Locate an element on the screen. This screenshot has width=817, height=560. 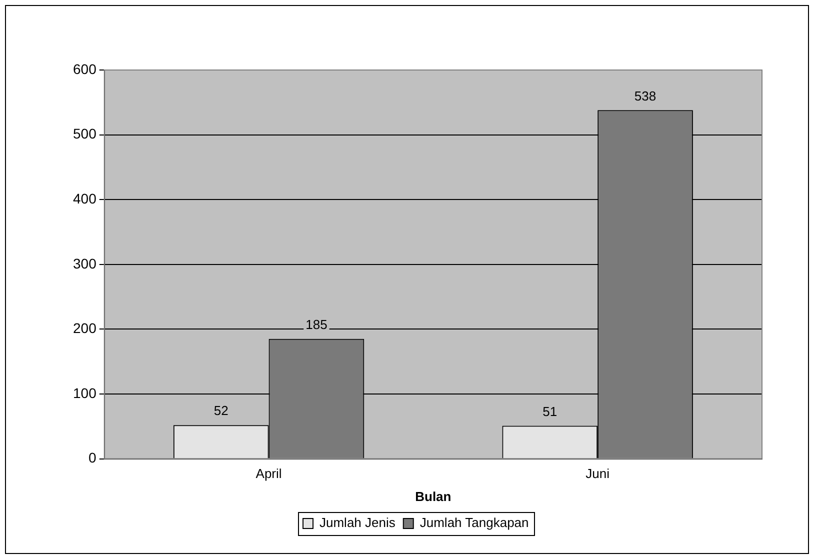
data-label: 538 is located at coordinates (645, 96).